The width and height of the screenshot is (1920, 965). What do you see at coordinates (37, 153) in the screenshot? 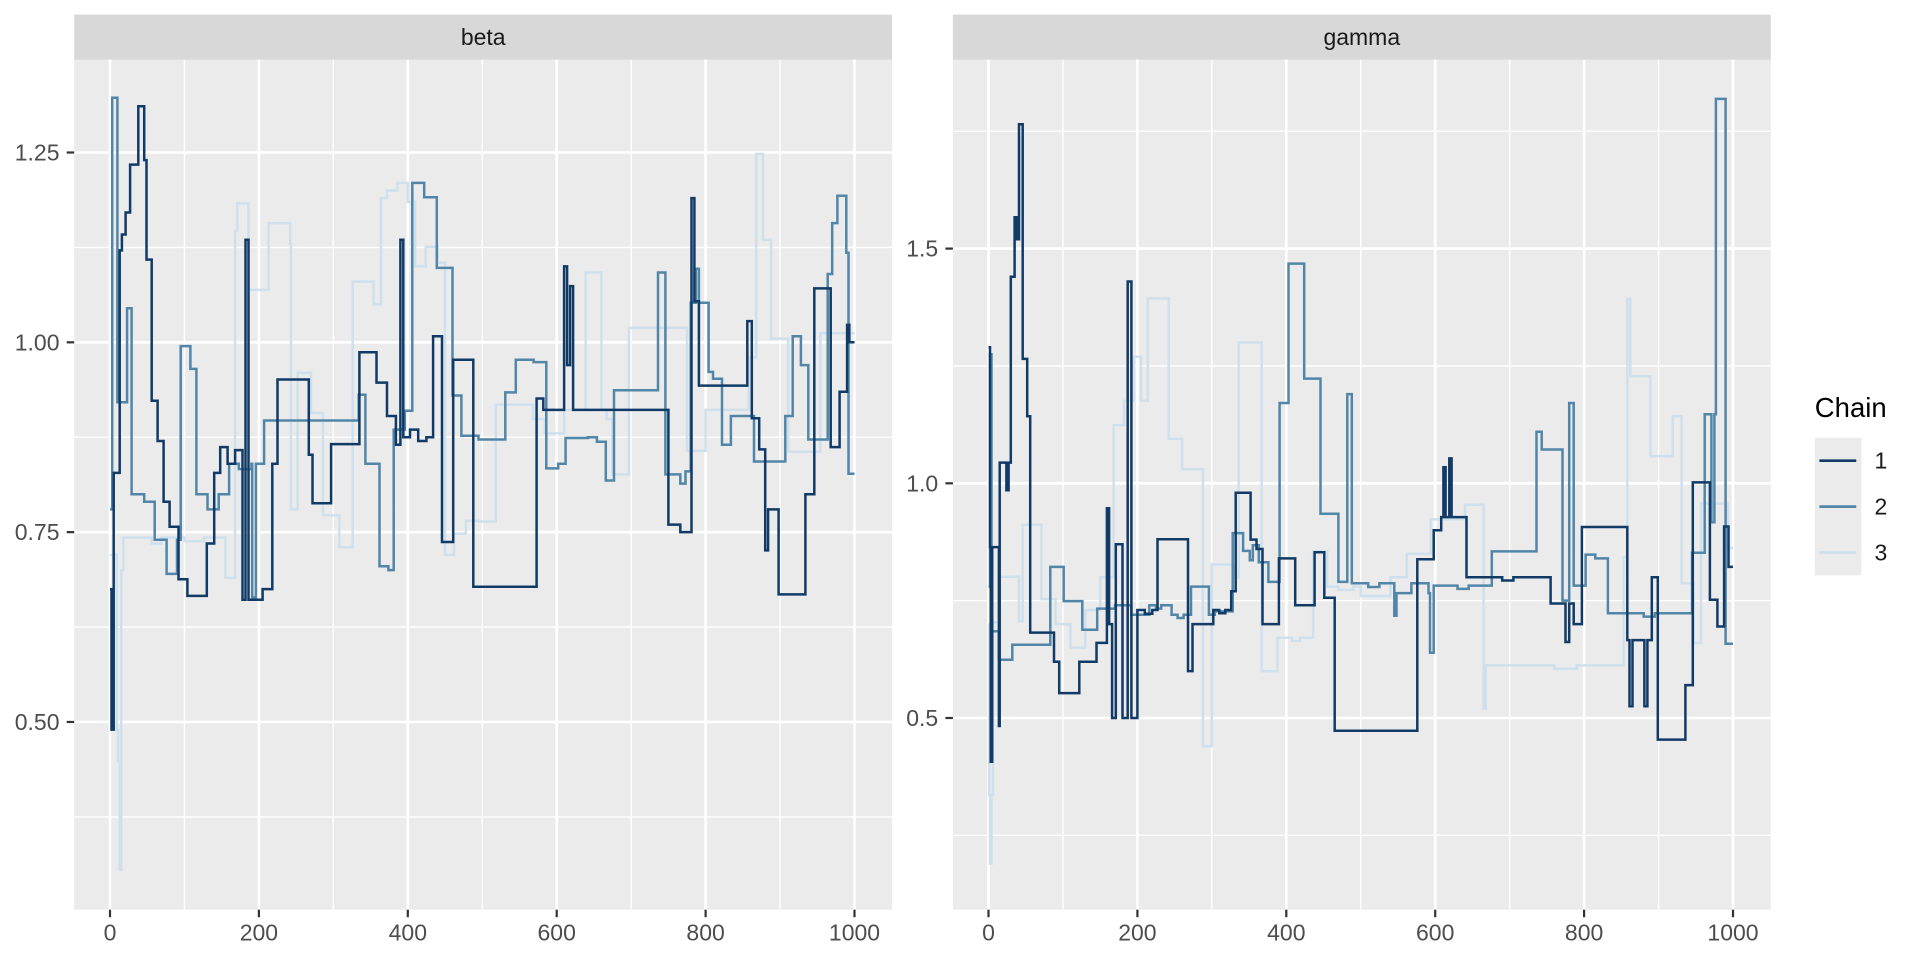
I see `svg-text: 1.25` at bounding box center [37, 153].